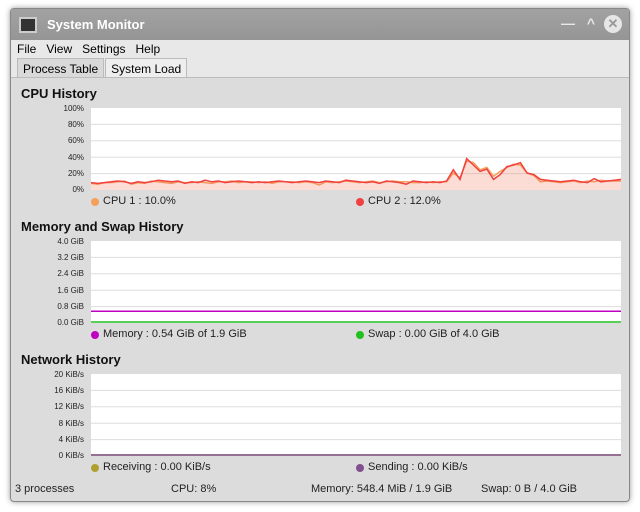  I want to click on y-tick-label: 0 KiB/s, so click(71, 455).